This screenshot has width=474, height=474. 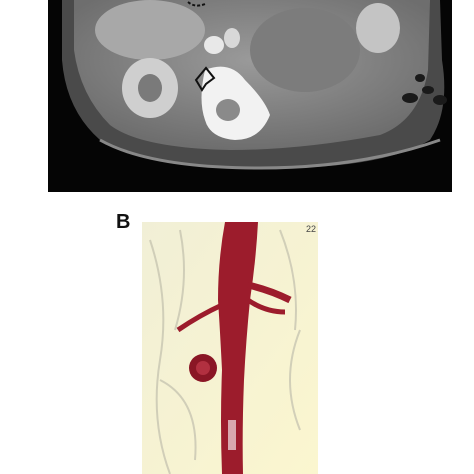 What do you see at coordinates (123, 222) in the screenshot?
I see `panel-label: B` at bounding box center [123, 222].